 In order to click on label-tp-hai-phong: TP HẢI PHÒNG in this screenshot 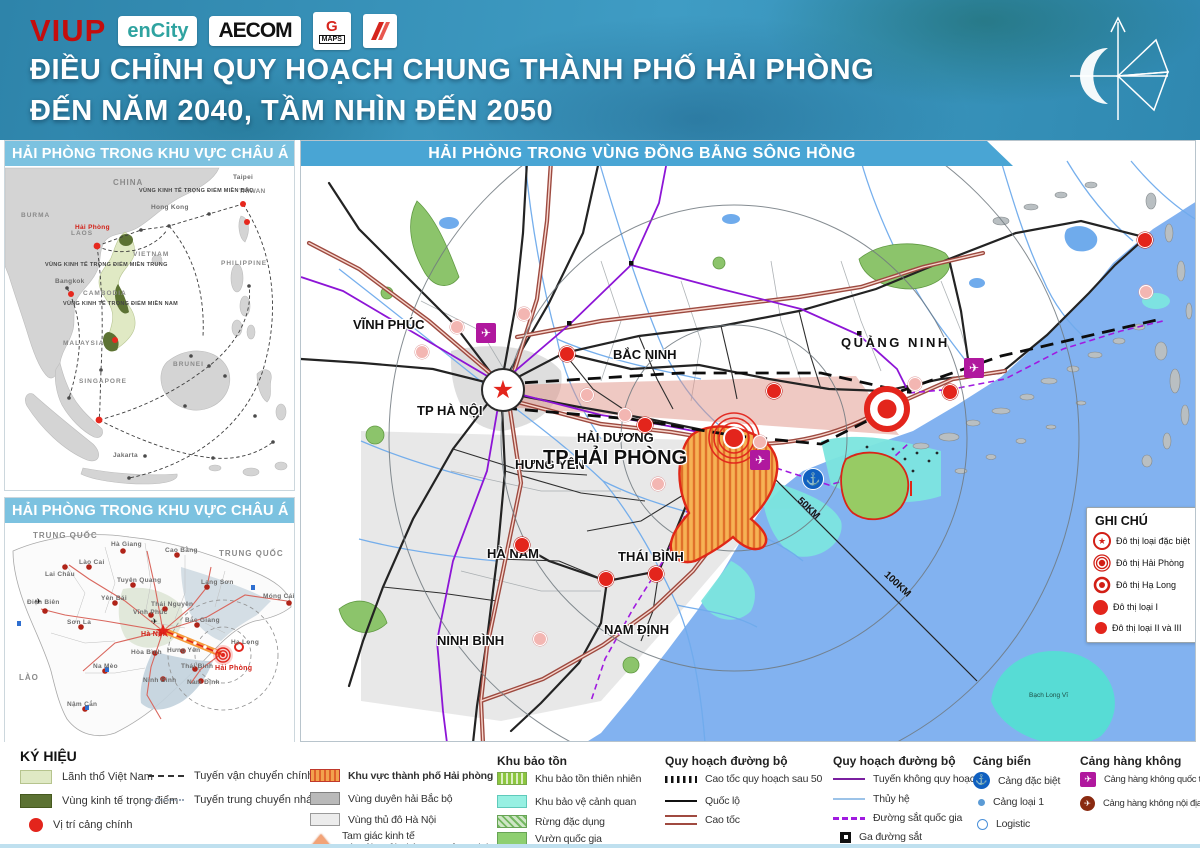, I will do `click(615, 458)`.